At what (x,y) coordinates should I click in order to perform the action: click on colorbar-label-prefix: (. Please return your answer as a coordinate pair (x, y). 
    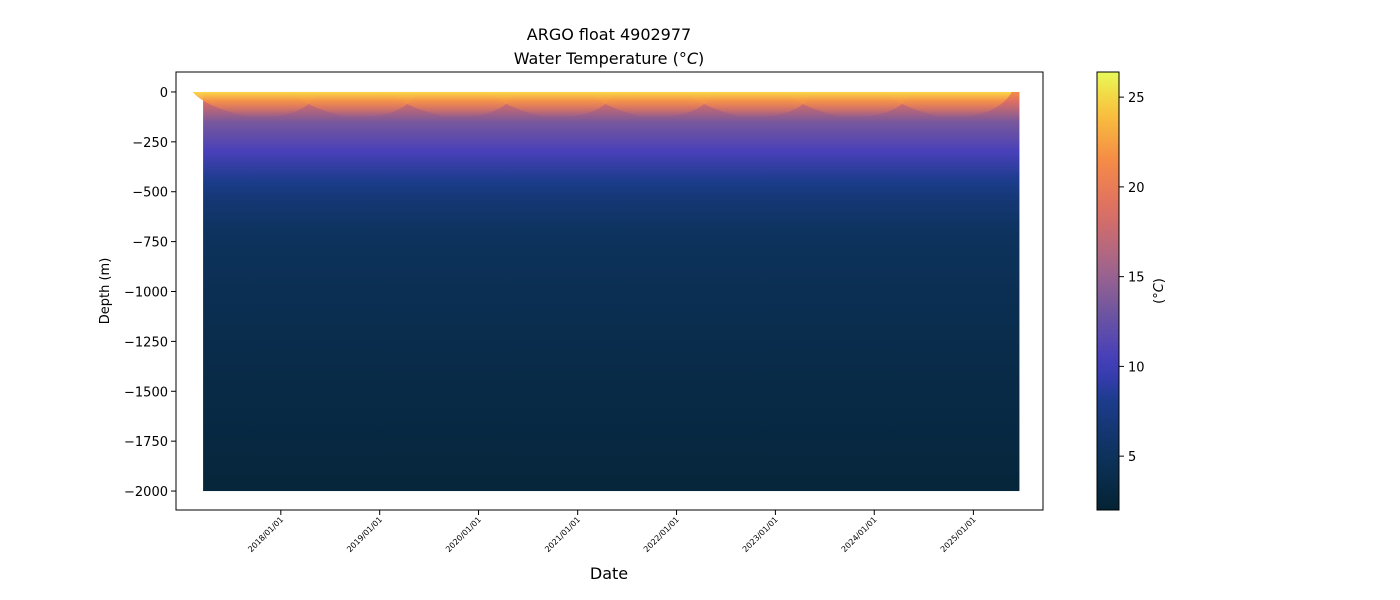
    Looking at the image, I should click on (1159, 301).